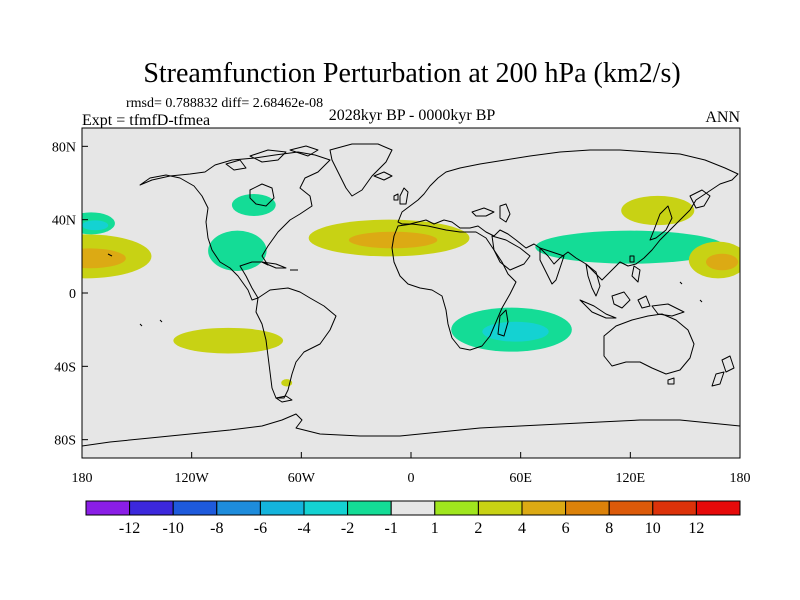  I want to click on coastline-black-sea, so click(483, 212).